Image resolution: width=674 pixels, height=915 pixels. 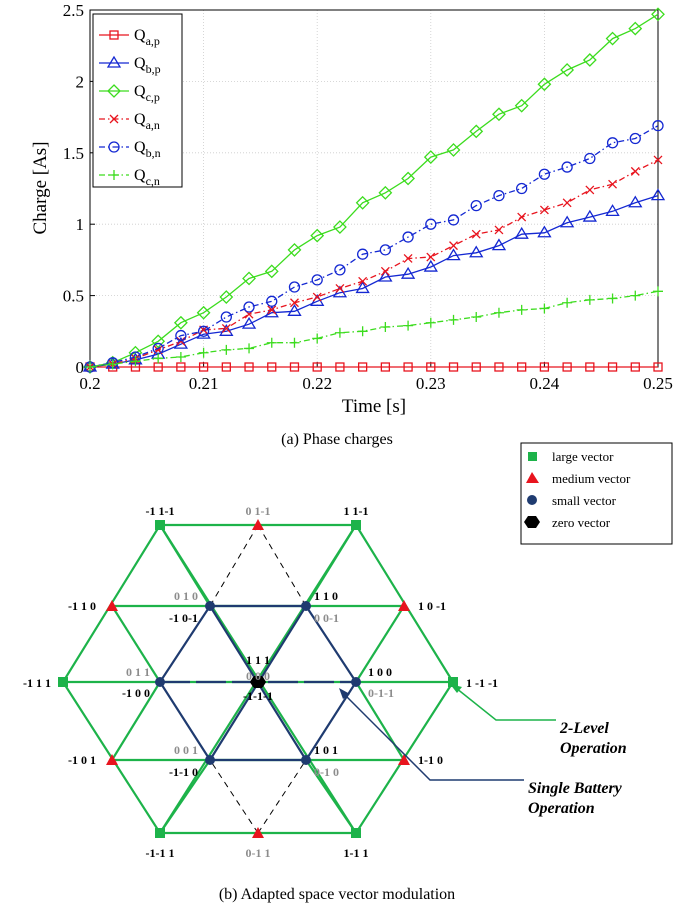 I want to click on label-small-lr-black: 1 0 1, so click(x=326, y=750).